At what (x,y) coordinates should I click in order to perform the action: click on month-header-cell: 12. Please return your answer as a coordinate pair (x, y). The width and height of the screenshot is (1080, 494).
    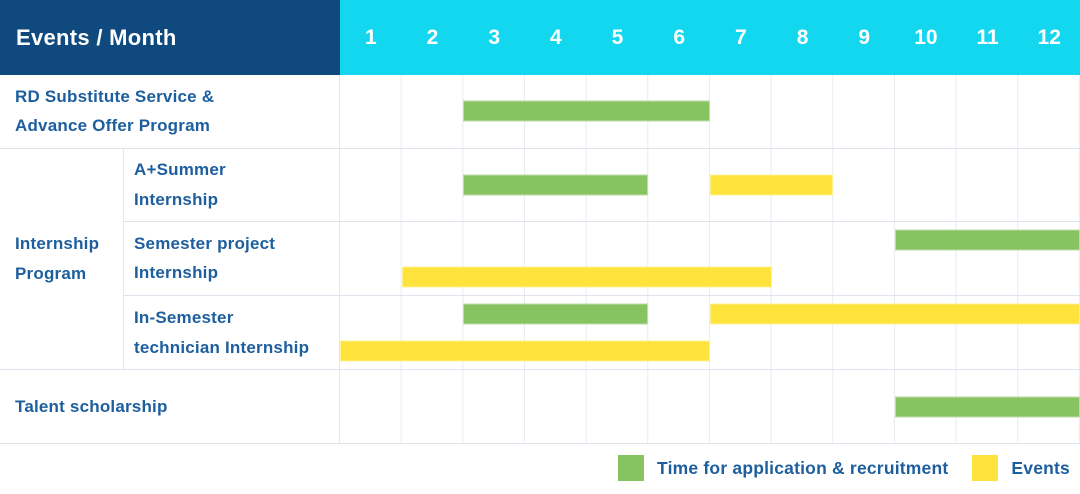
    Looking at the image, I should click on (1049, 37).